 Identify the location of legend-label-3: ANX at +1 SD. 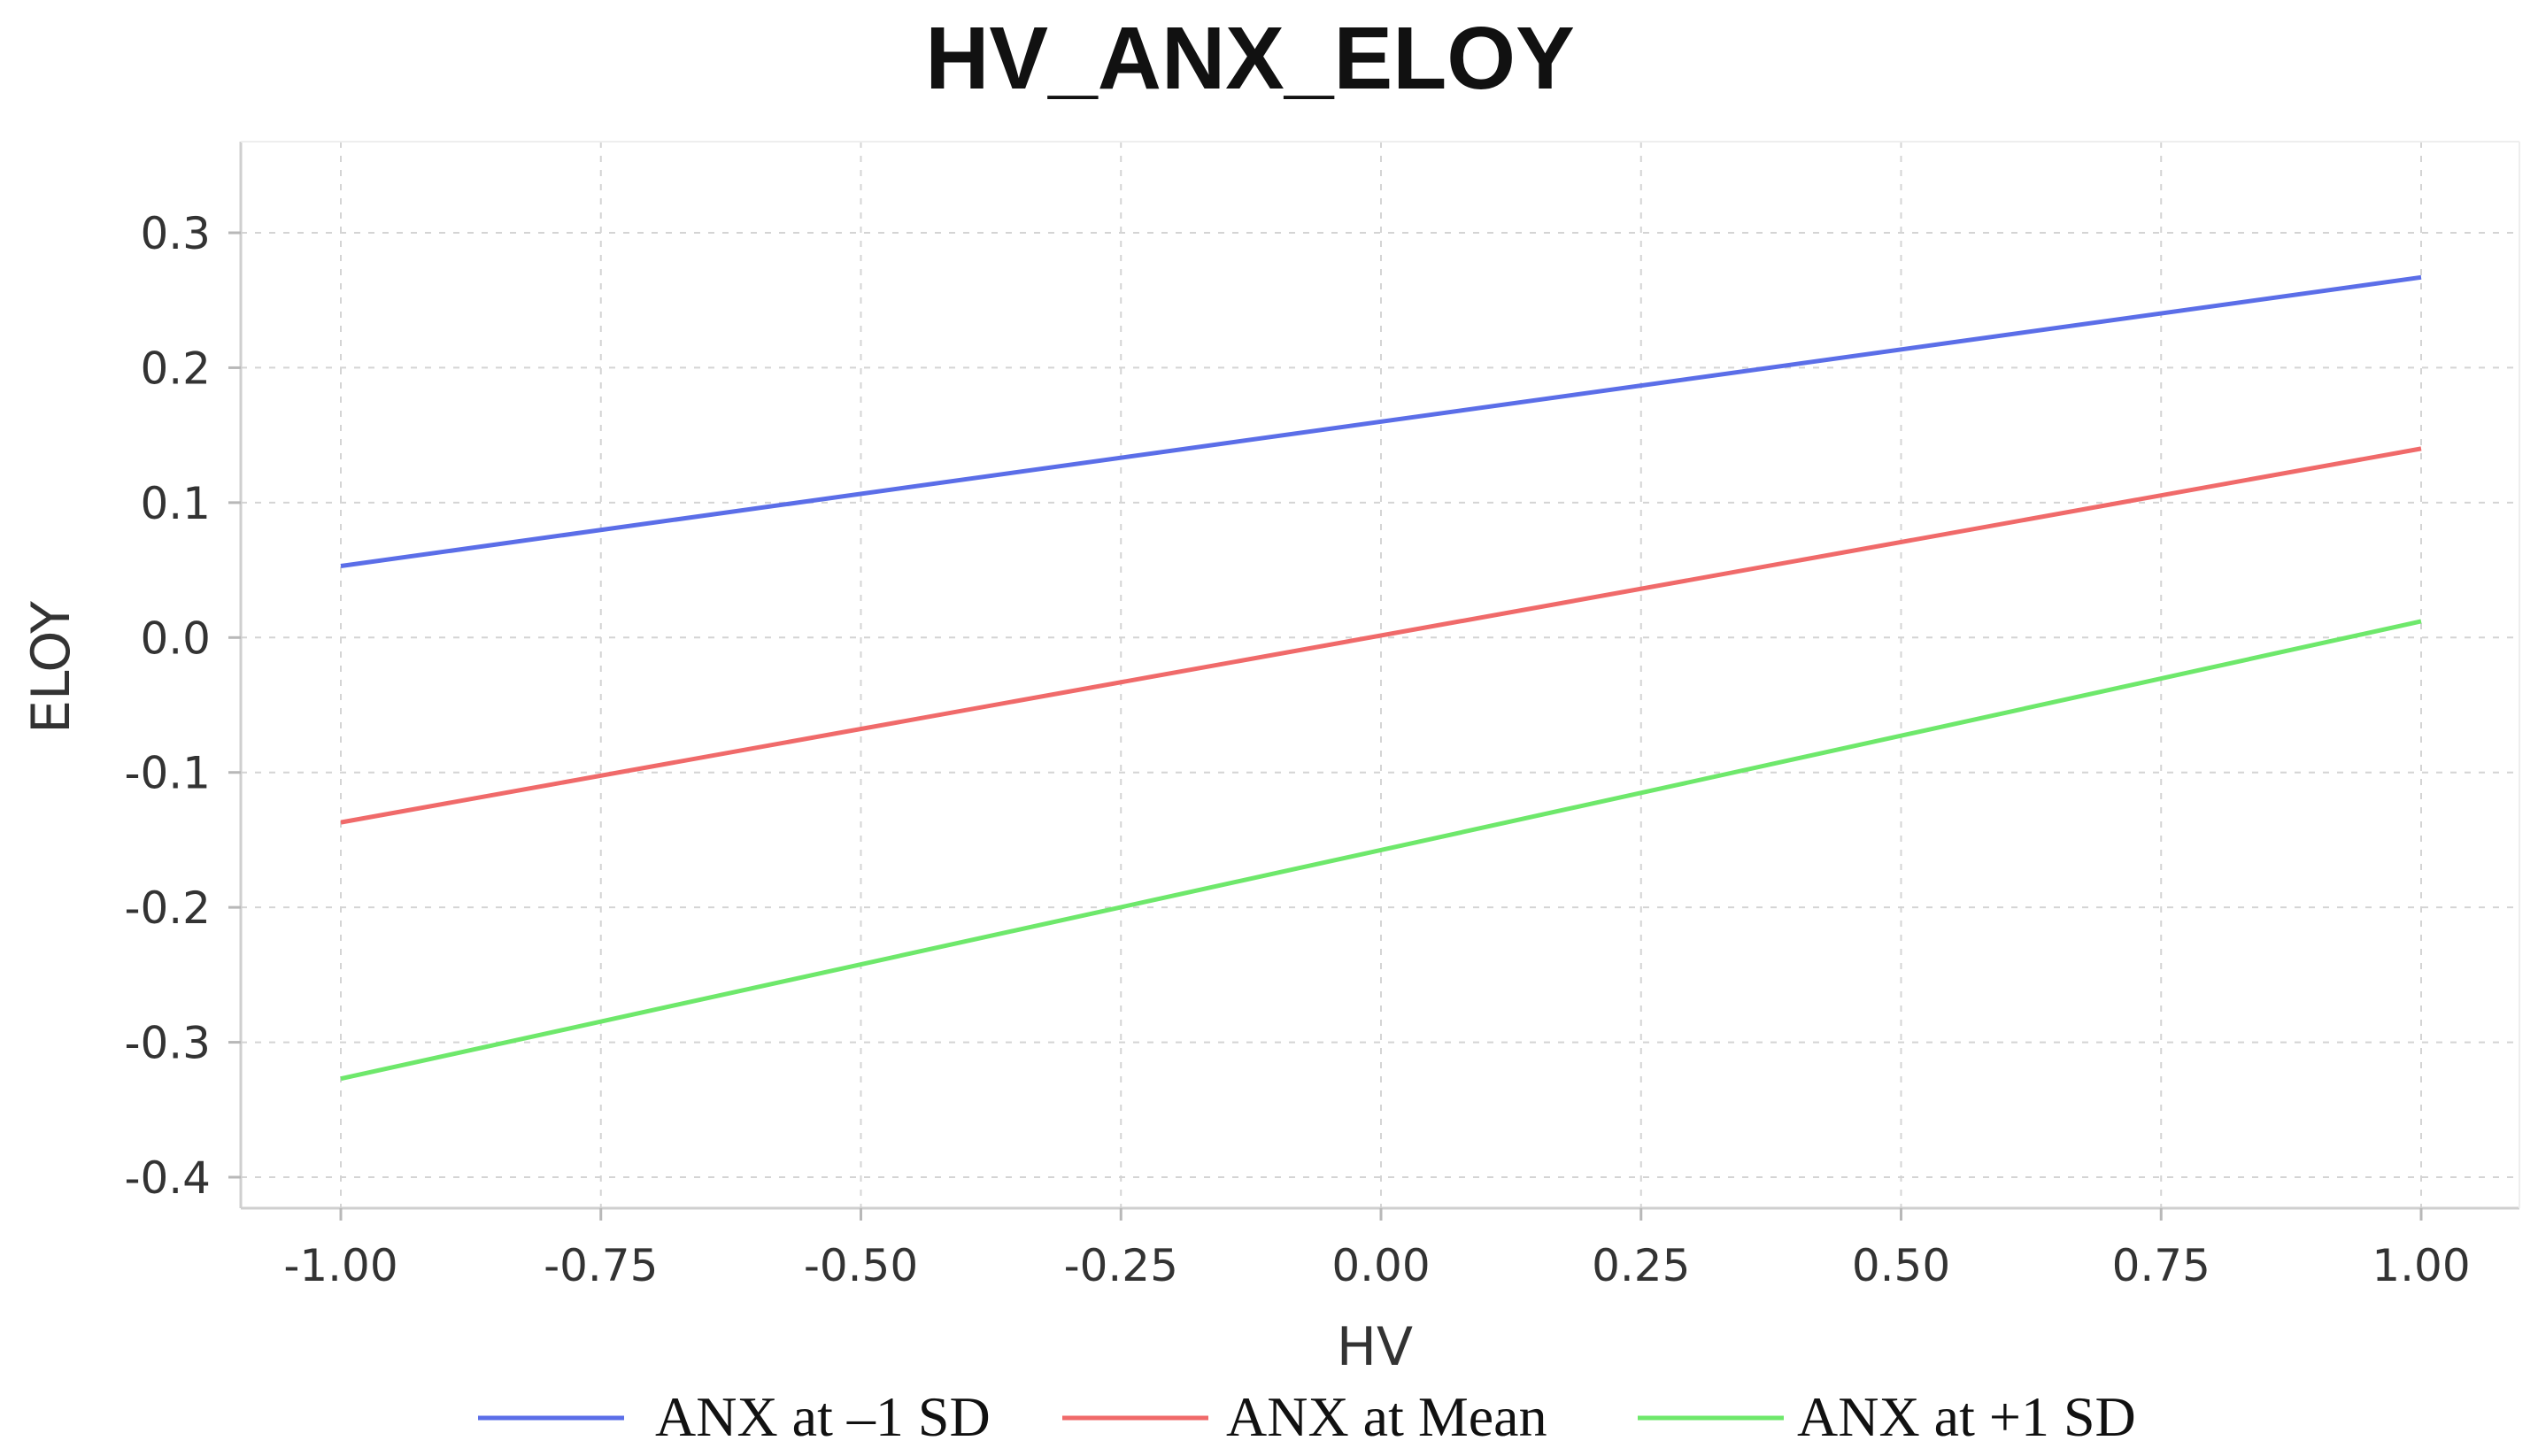
(1966, 1416).